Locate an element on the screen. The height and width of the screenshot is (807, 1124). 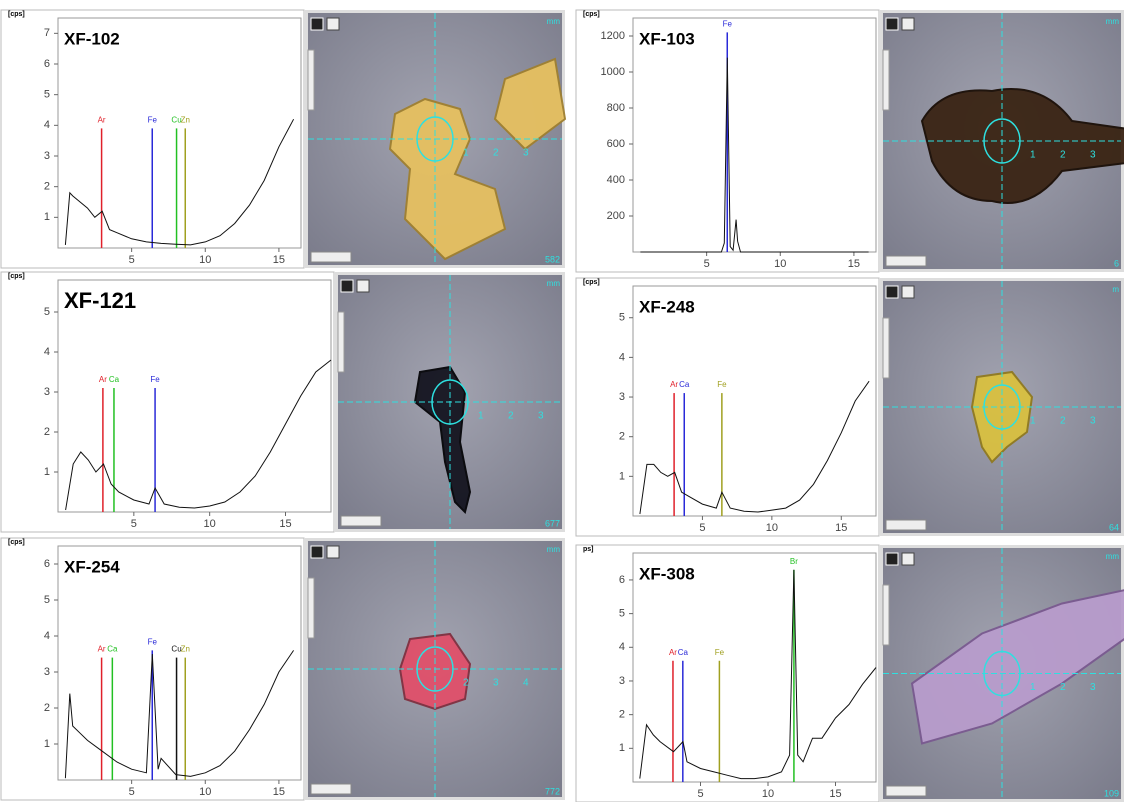
chart-title: XF-308 is located at coordinates (667, 573).